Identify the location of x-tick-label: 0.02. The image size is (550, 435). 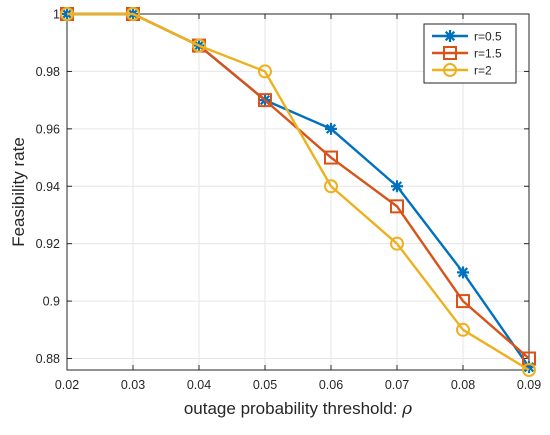
(67, 385).